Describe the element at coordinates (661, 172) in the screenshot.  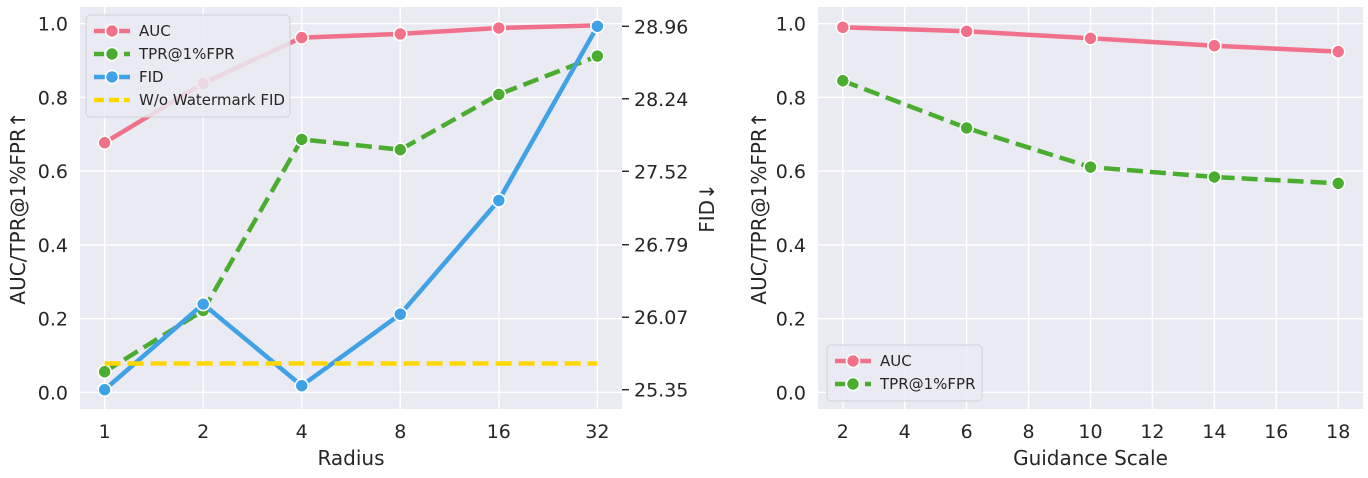
I see `y2-tick-label: 27.52` at that location.